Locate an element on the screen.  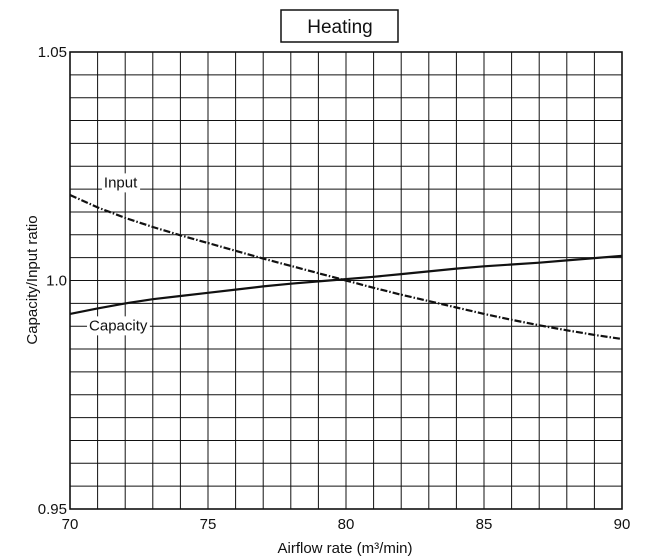
x-tick-label: 80 is located at coordinates (346, 524).